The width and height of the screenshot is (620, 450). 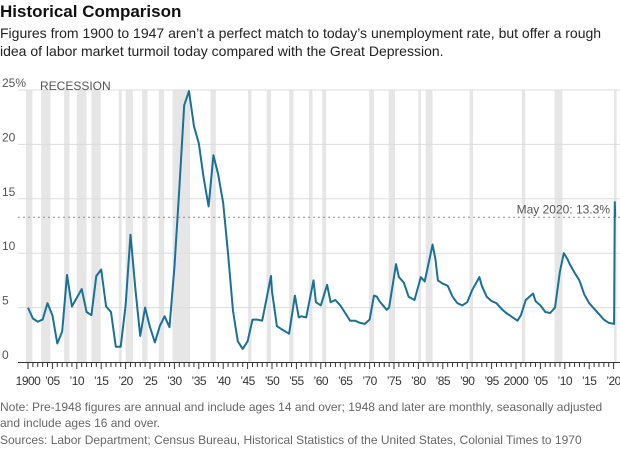 I want to click on y-tick-label: 20, so click(x=9, y=137).